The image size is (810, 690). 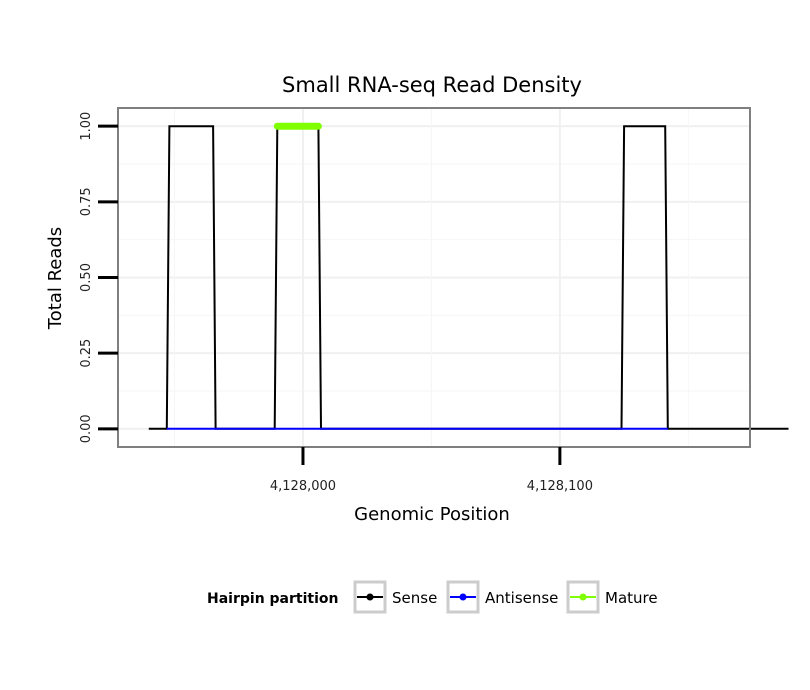 I want to click on x-tick-label: 4,128,100, so click(x=560, y=486).